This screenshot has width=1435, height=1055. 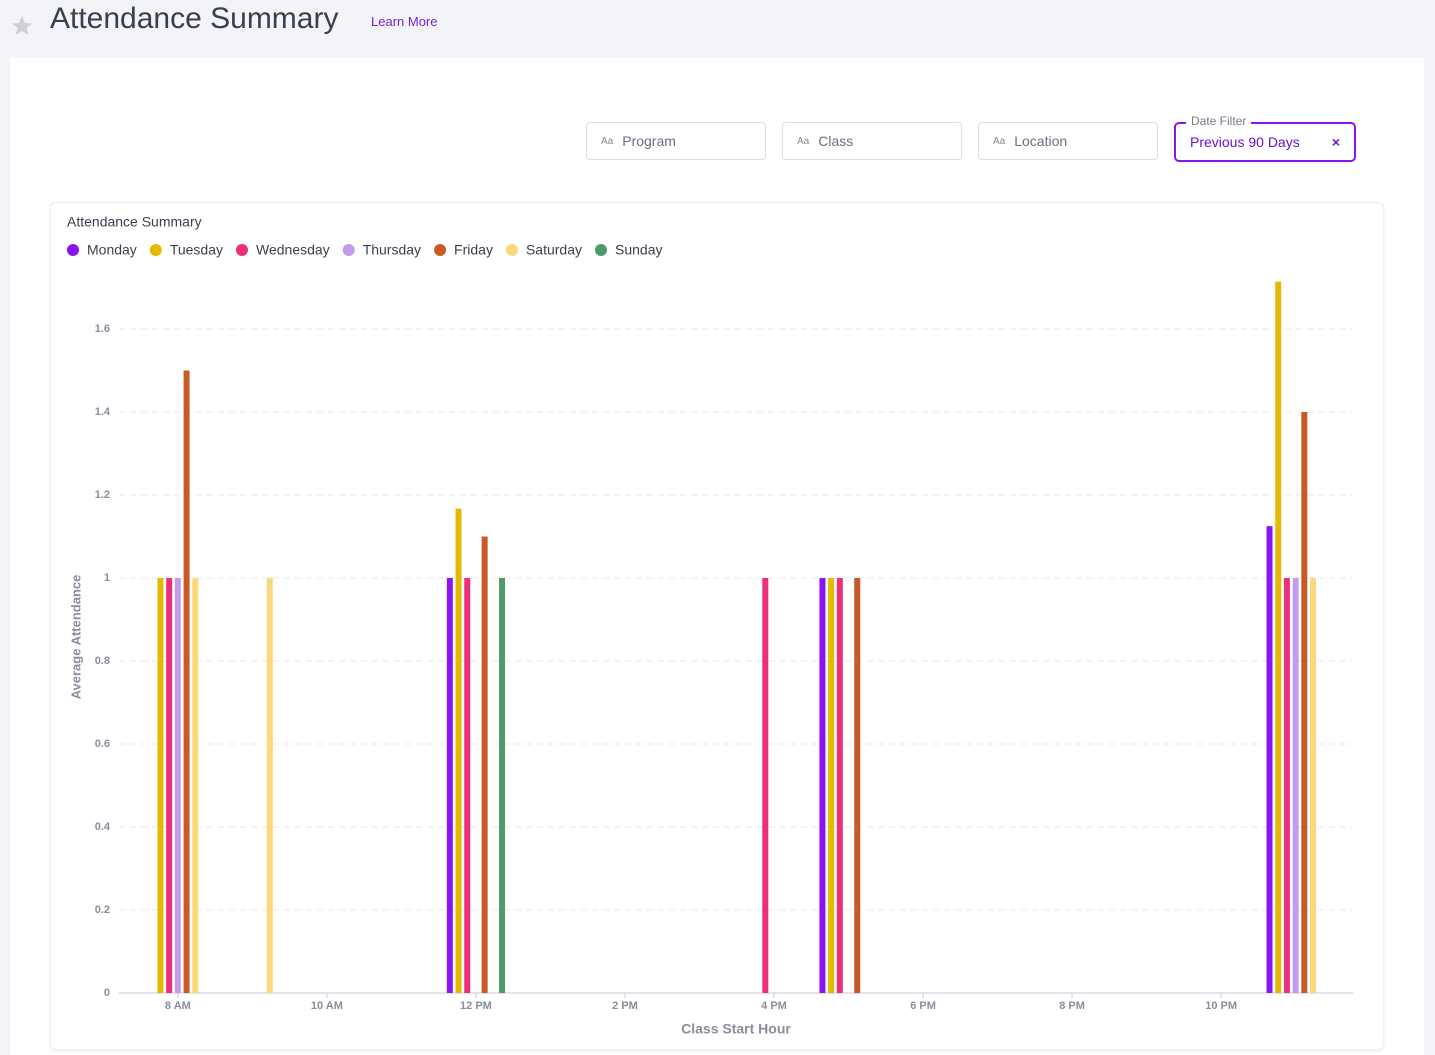 I want to click on date-filter-label: Date Filter, so click(x=1219, y=121).